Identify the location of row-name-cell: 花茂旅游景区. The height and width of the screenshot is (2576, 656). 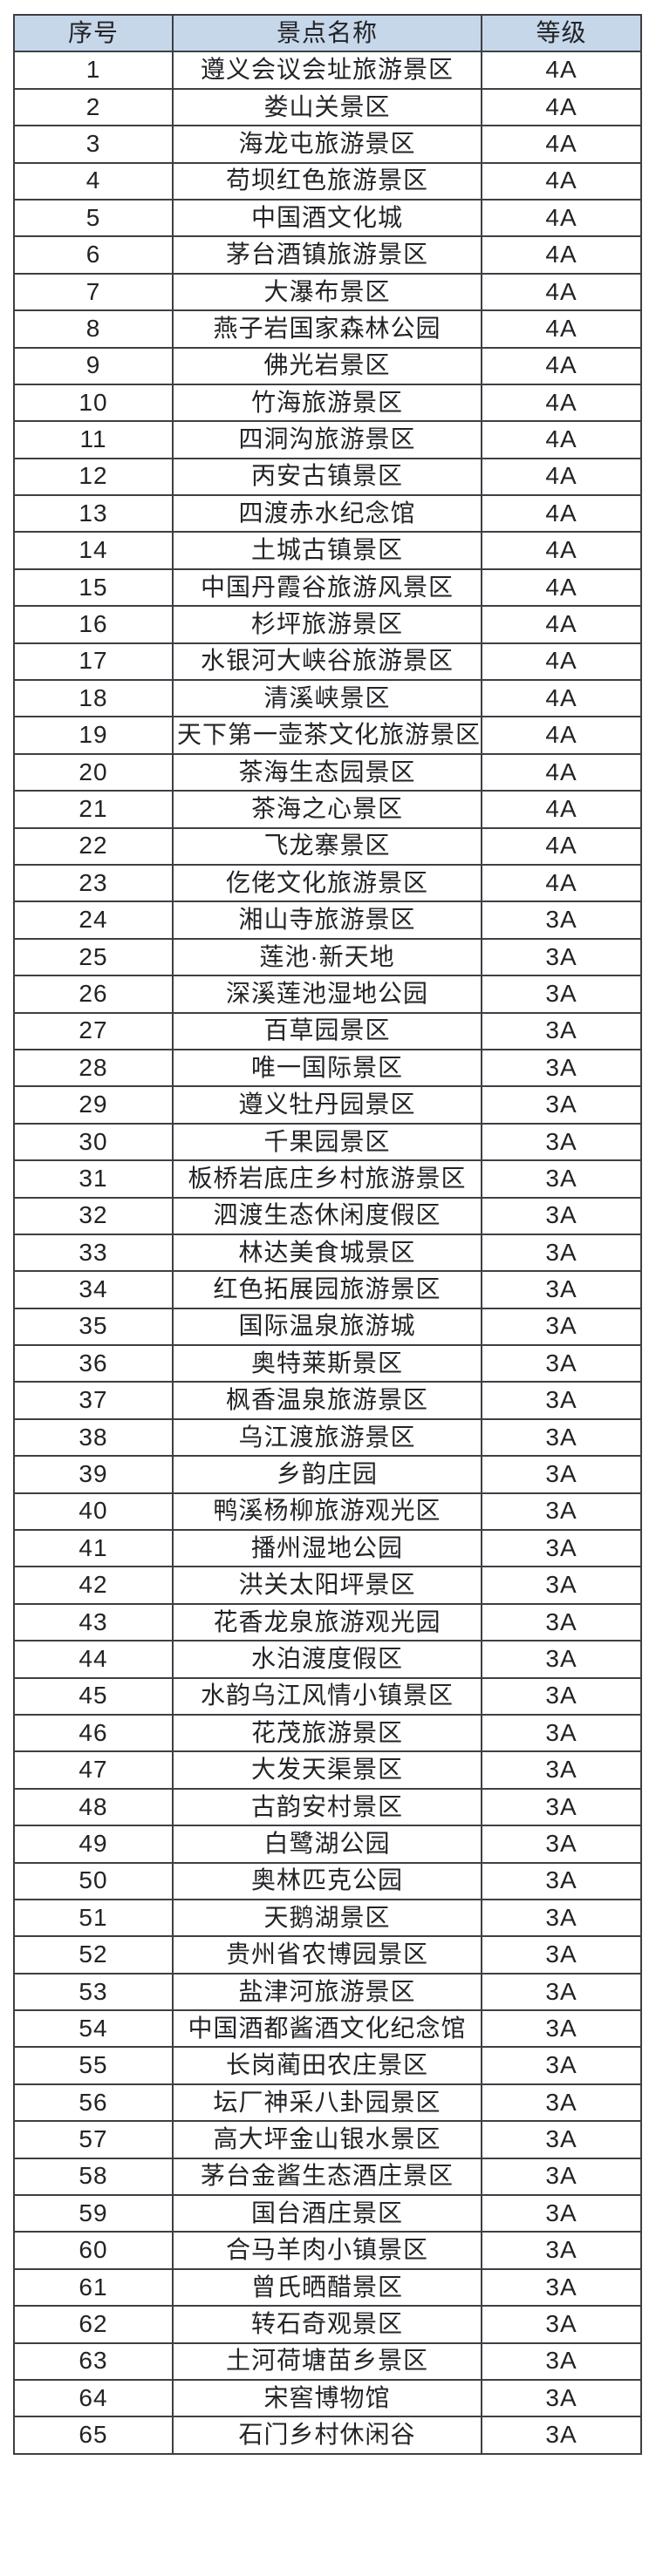
(327, 1733).